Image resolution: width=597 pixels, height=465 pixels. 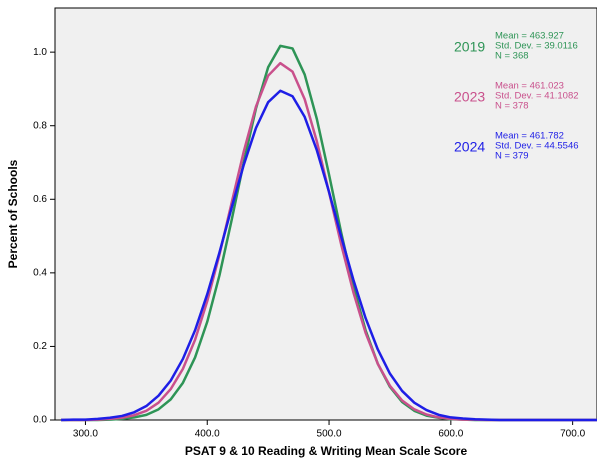 What do you see at coordinates (512, 156) in the screenshot?
I see `legend-stat: N = 379` at bounding box center [512, 156].